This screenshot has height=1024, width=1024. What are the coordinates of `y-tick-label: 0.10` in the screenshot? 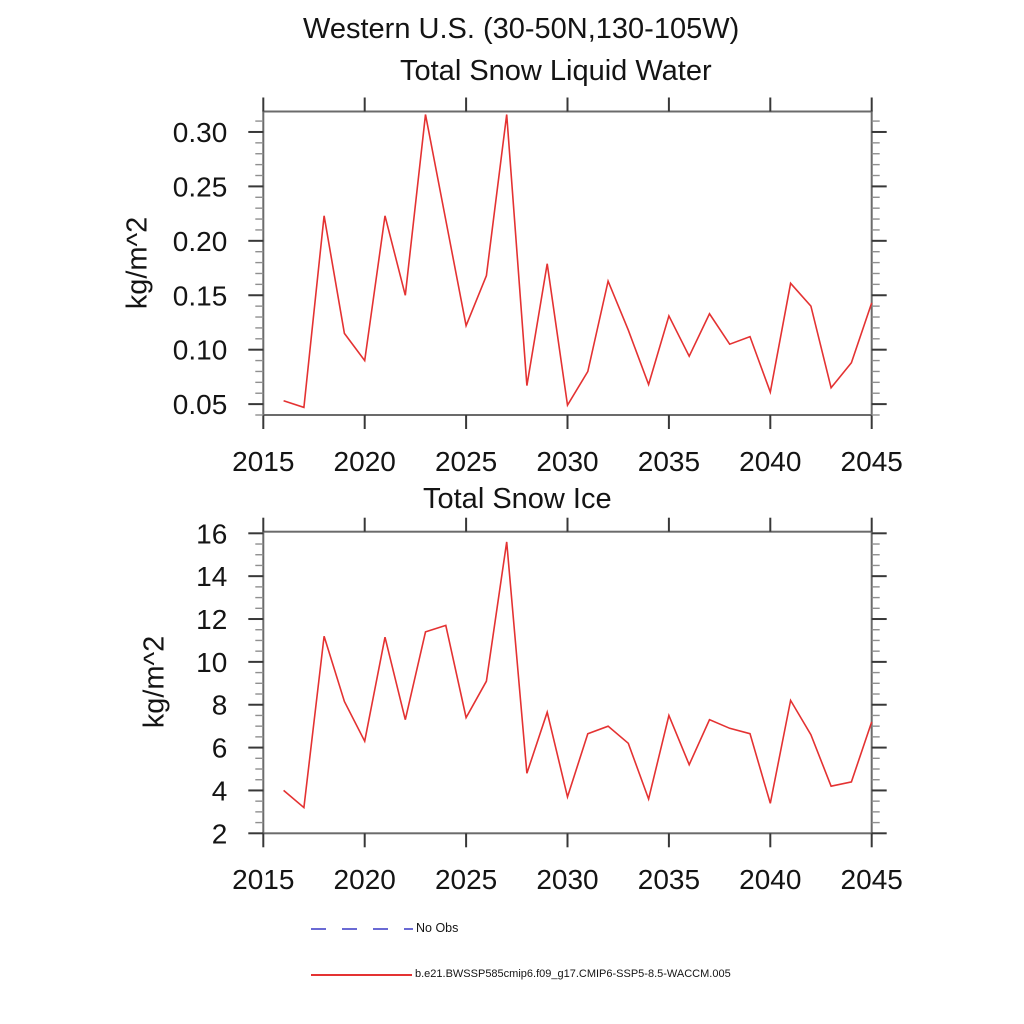 It's located at (200, 350).